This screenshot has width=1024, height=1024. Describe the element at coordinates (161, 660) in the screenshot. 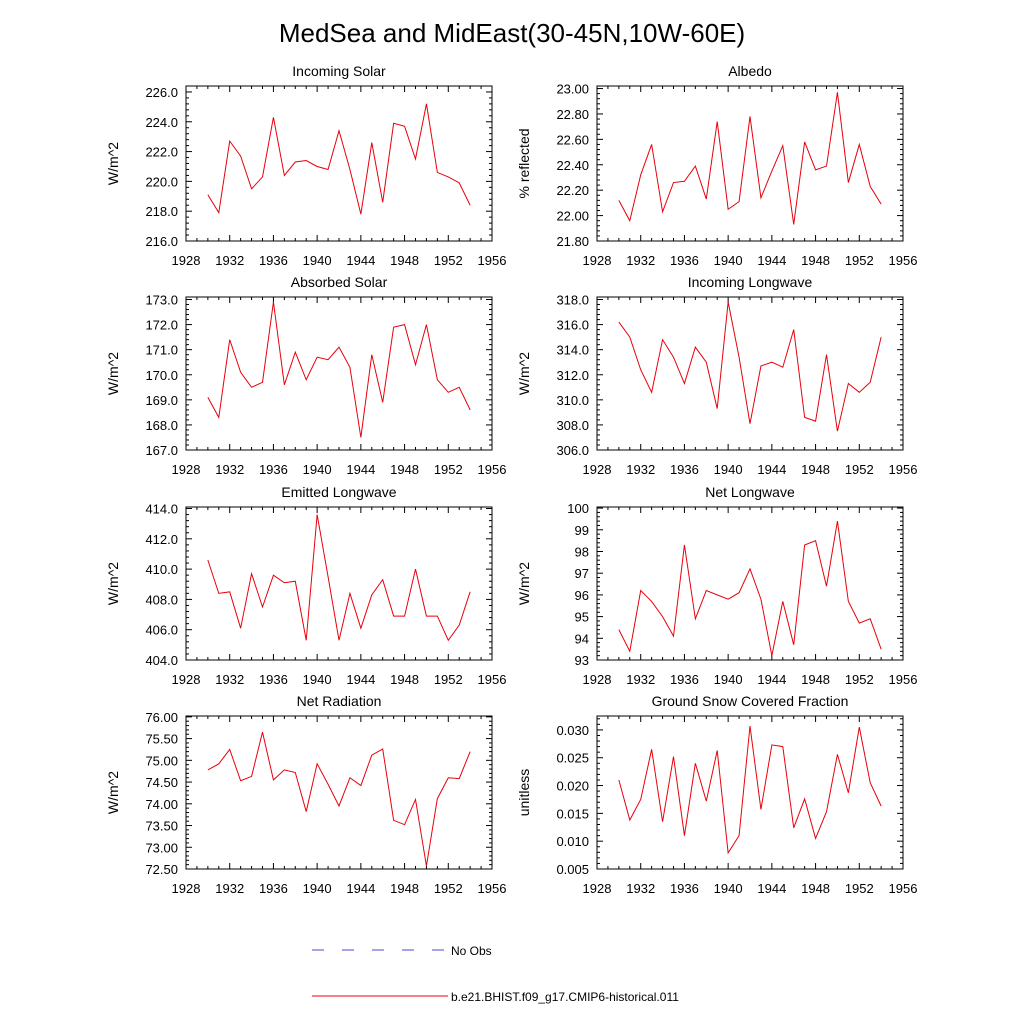

I see `y-tick-label: 404.0` at that location.